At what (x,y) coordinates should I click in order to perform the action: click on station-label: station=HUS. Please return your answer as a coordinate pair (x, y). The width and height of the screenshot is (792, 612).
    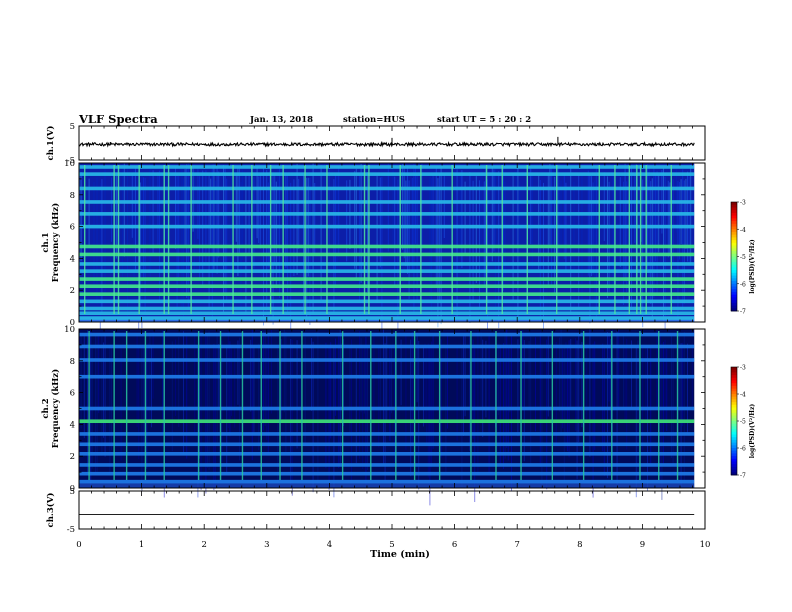
    Looking at the image, I should click on (374, 120).